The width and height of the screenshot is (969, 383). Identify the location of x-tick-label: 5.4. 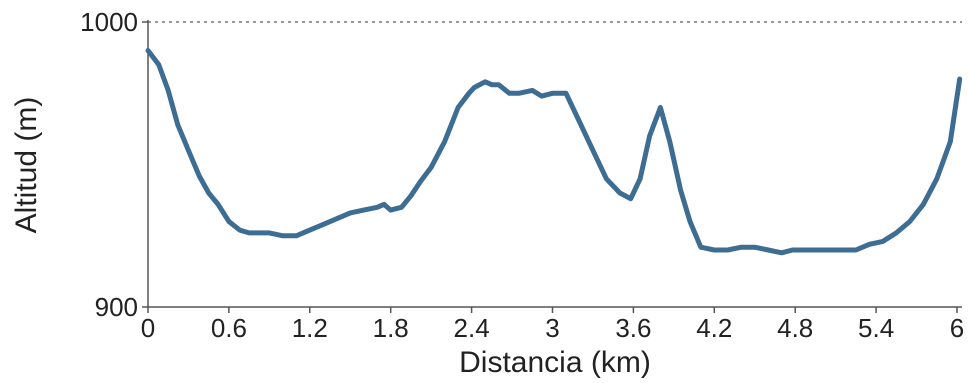
(876, 328).